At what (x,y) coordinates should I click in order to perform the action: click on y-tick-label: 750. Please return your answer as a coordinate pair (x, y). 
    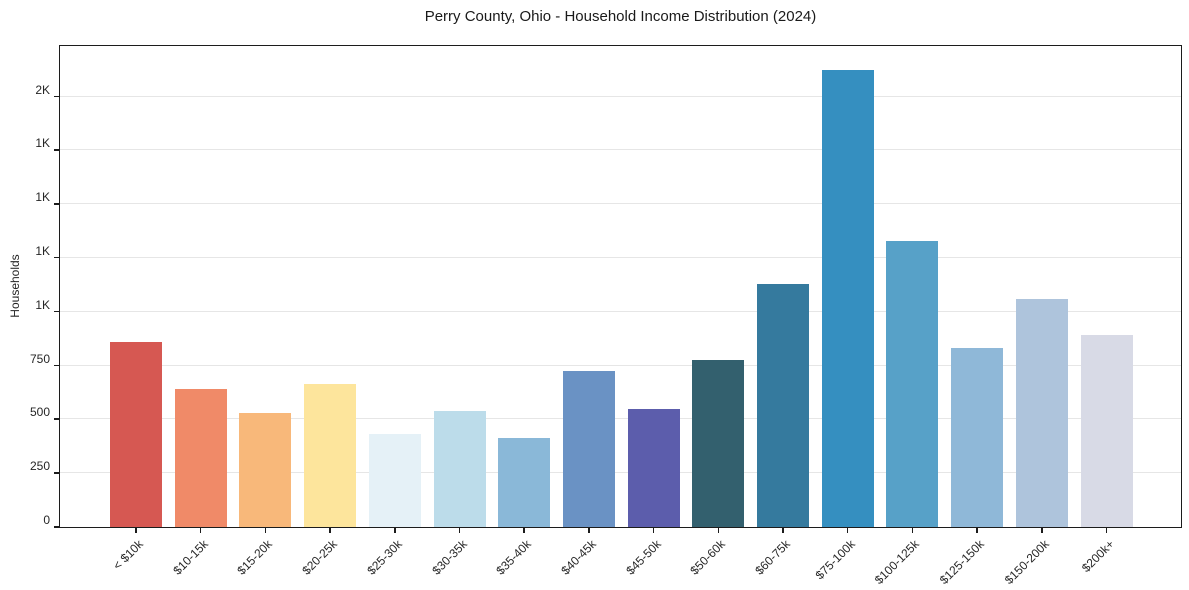
    Looking at the image, I should click on (39, 358).